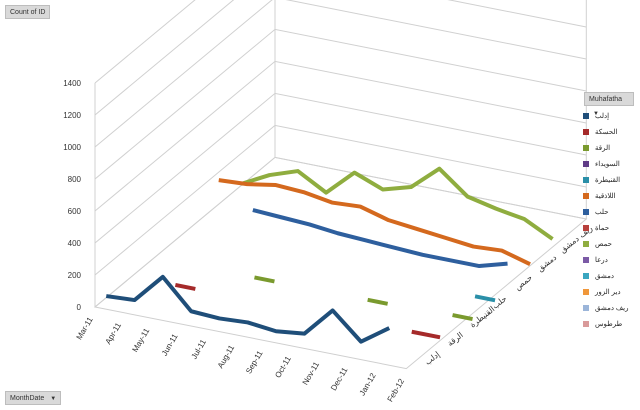  I want to click on legend-label: ريف دمشق, so click(612, 308).